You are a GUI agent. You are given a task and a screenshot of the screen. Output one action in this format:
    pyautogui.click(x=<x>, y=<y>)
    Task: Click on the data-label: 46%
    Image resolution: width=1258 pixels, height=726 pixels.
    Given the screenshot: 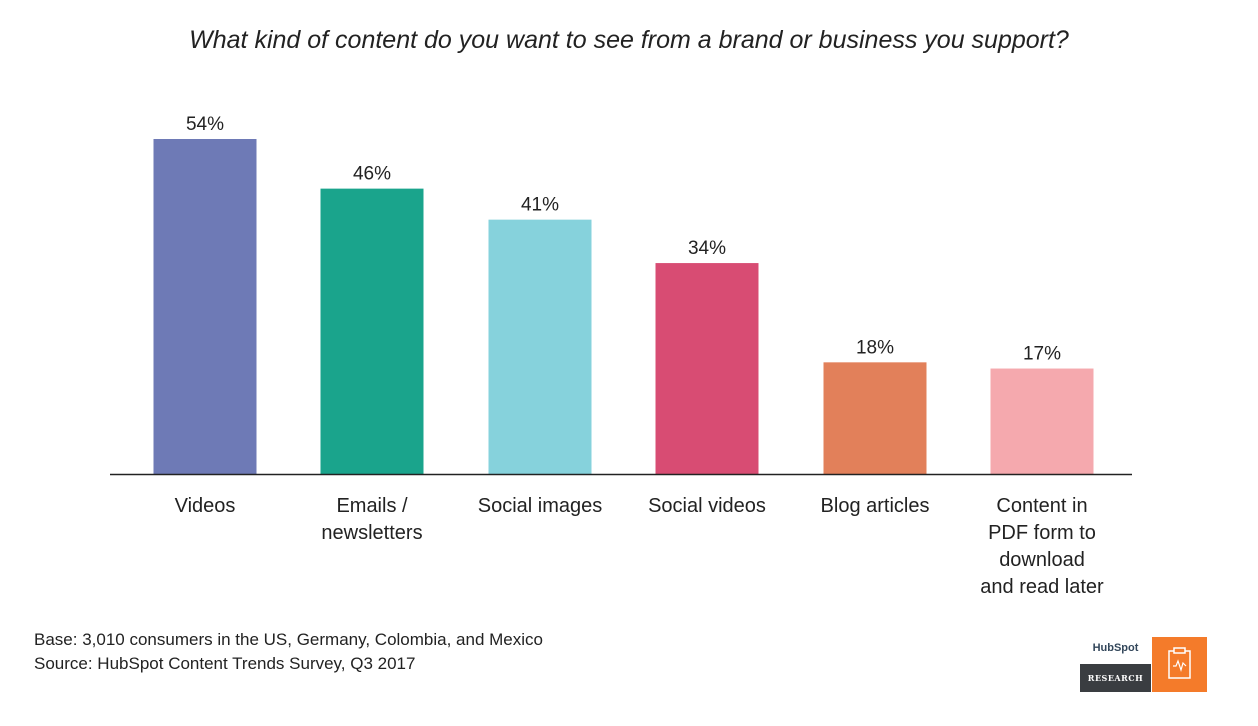 What is the action you would take?
    pyautogui.click(x=372, y=174)
    